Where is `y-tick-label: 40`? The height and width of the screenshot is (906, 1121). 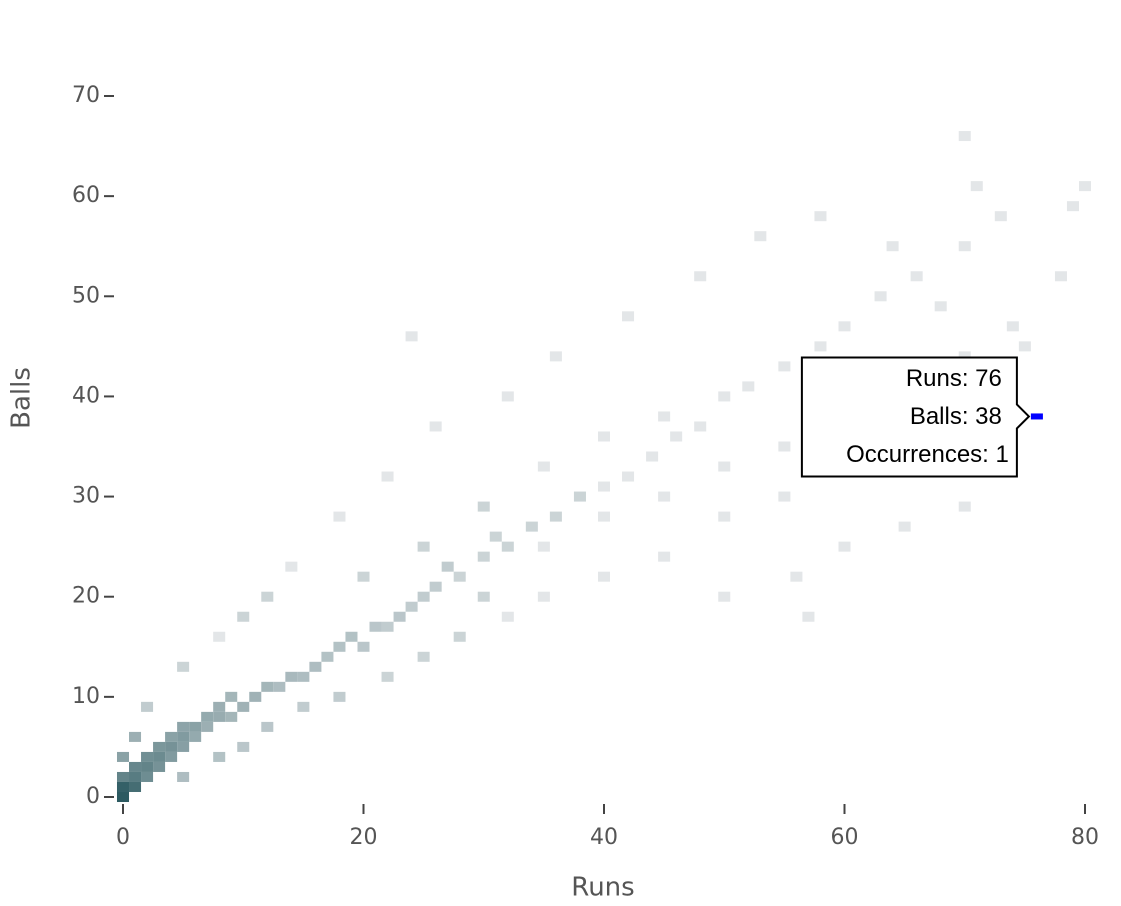 y-tick-label: 40 is located at coordinates (86, 395).